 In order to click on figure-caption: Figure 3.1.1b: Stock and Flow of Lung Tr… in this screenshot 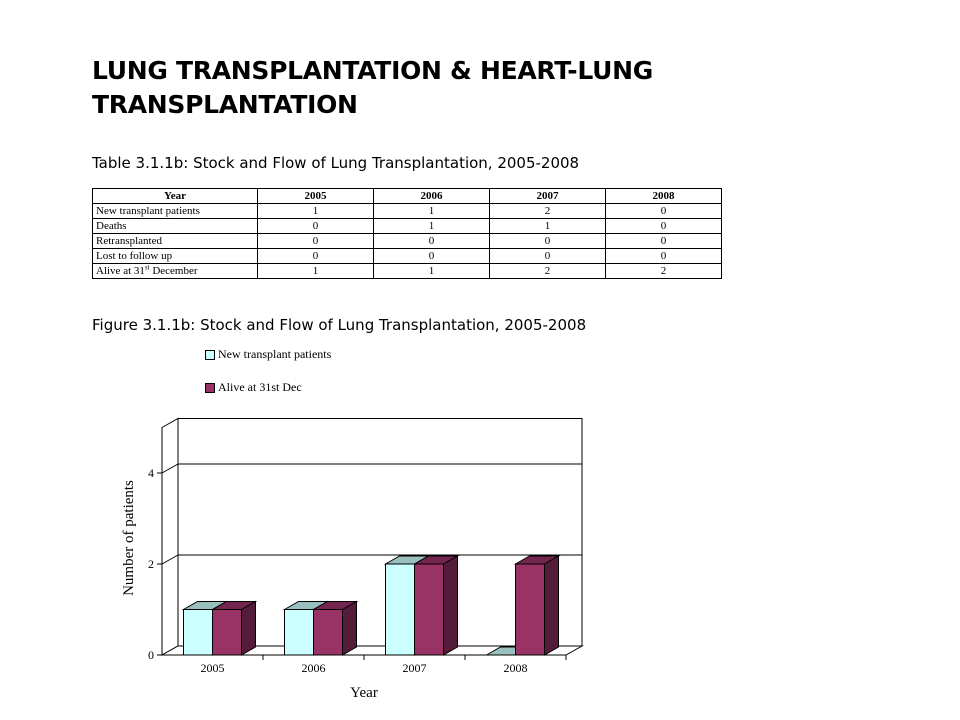, I will do `click(339, 325)`.